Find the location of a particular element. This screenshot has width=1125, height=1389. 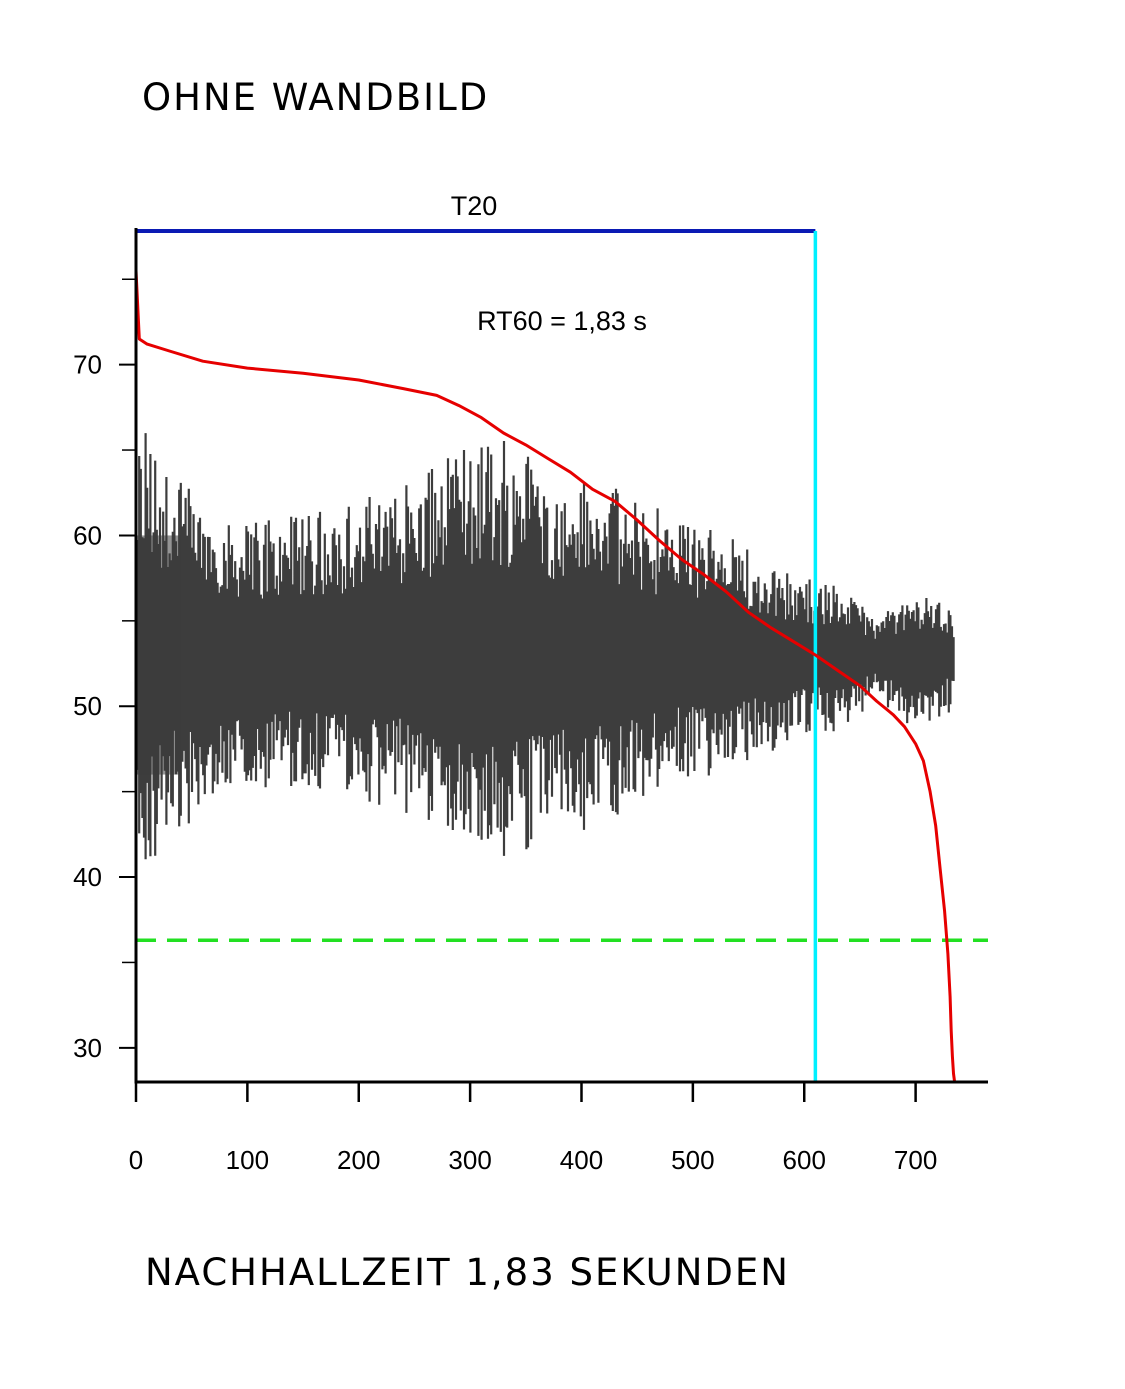

x-tick-label: 300 is located at coordinates (469, 1160).